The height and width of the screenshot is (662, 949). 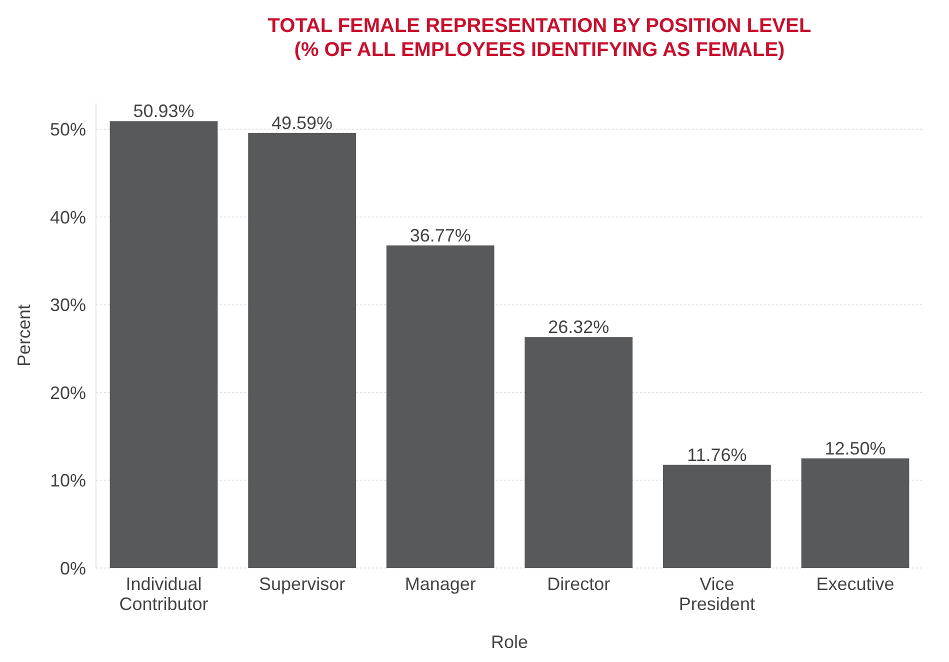 What do you see at coordinates (302, 584) in the screenshot?
I see `x-tick-label: Supervisor` at bounding box center [302, 584].